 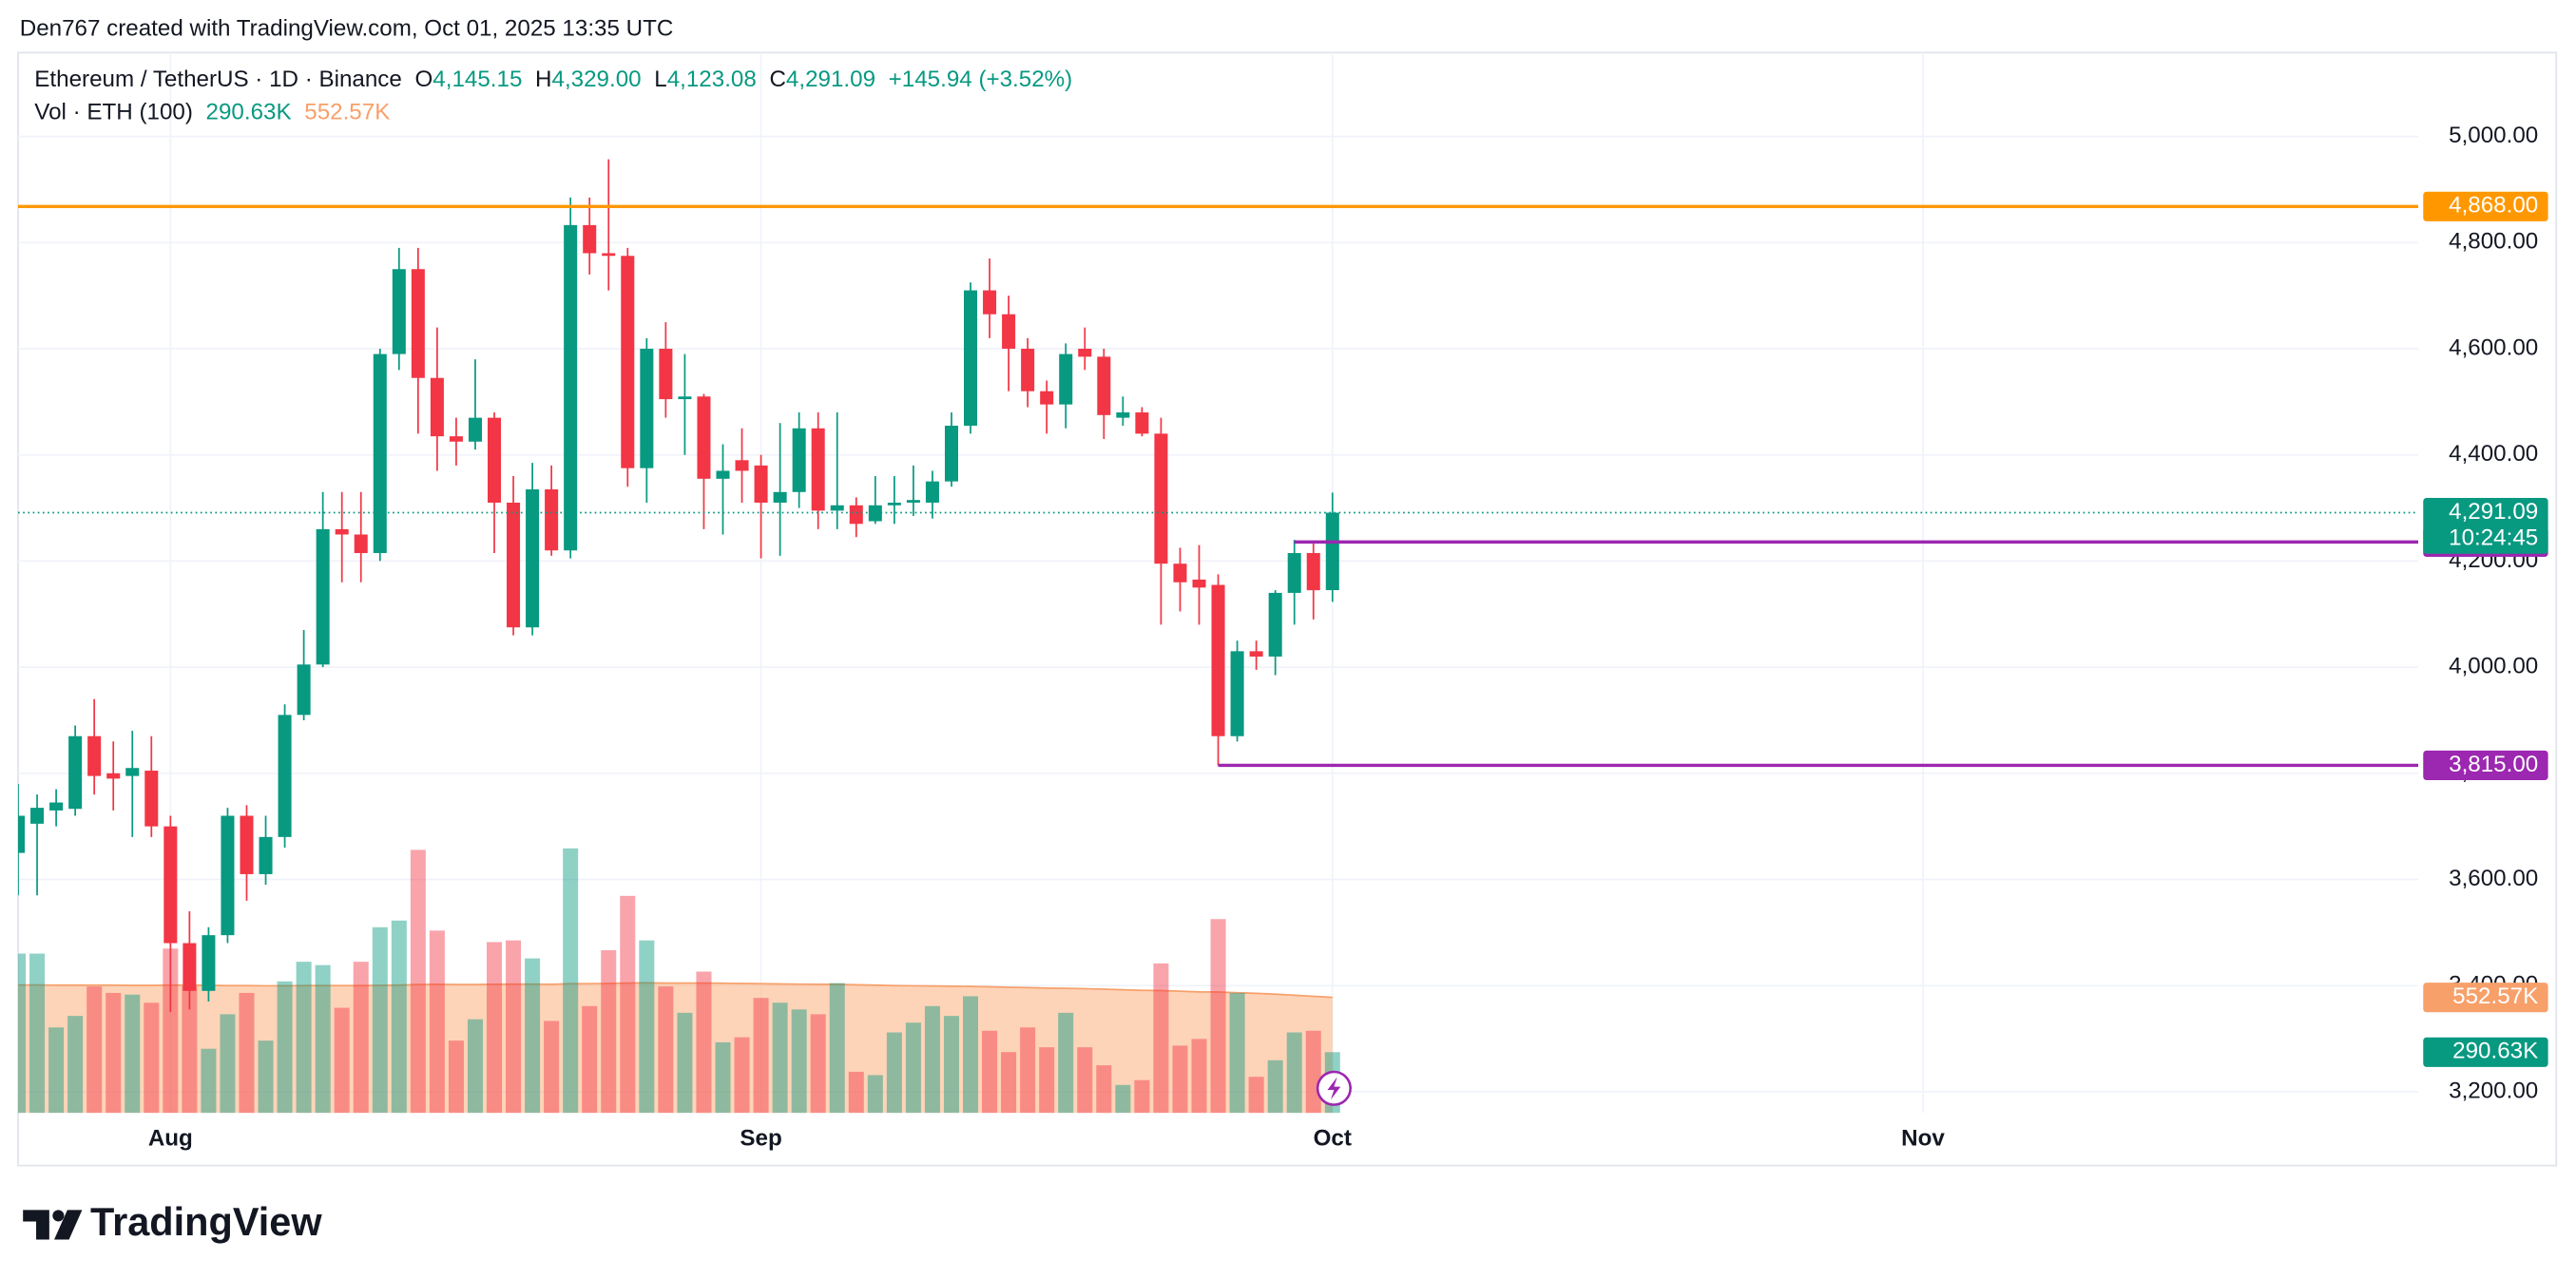 What do you see at coordinates (1333, 1138) in the screenshot?
I see `x-tick-label: Oct` at bounding box center [1333, 1138].